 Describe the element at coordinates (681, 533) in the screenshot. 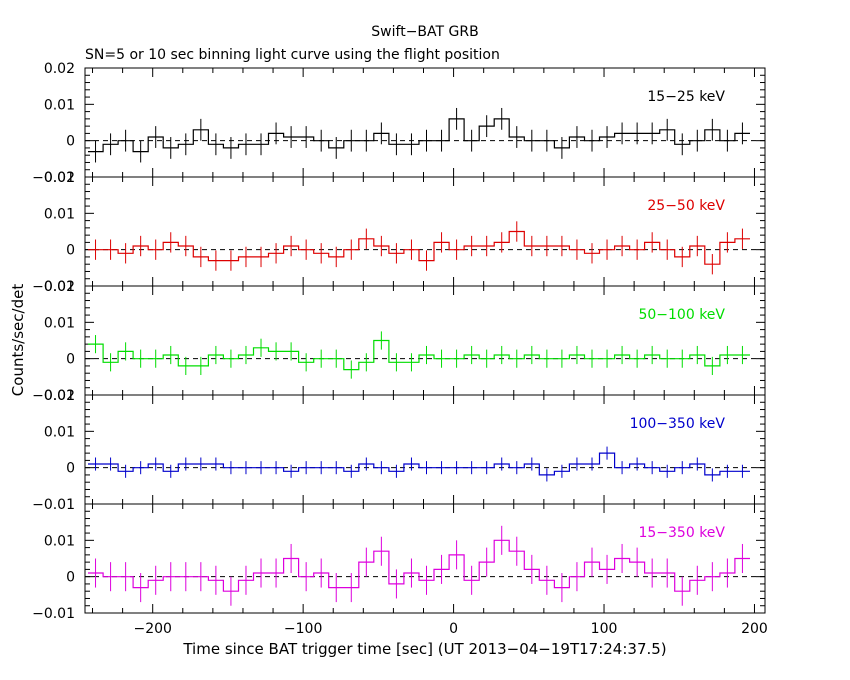

I see `band-label: 15−350 keV` at that location.